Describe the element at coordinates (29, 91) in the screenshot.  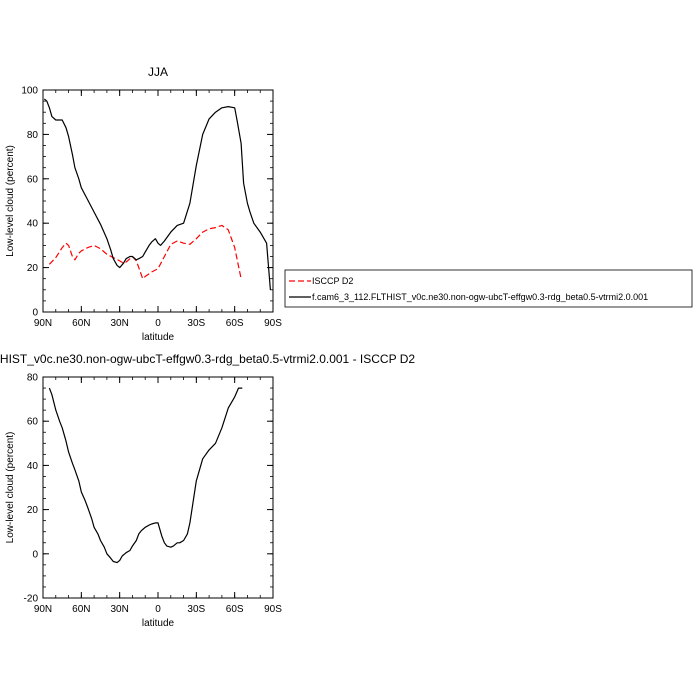
I see `y-tick-label: 100` at that location.